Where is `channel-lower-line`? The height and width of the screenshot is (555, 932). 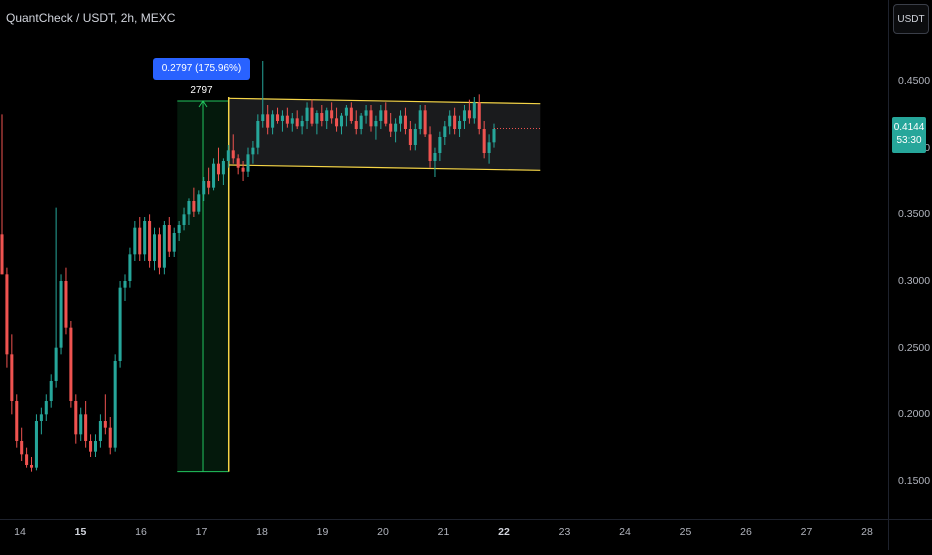 channel-lower-line is located at coordinates (384, 167).